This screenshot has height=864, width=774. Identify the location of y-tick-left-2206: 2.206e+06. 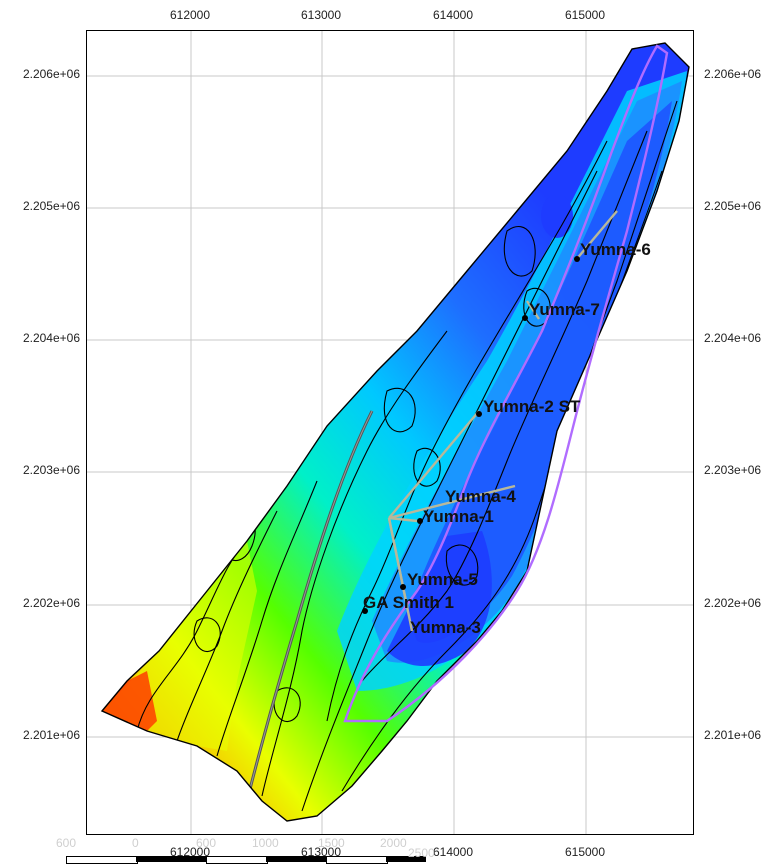
(51, 74).